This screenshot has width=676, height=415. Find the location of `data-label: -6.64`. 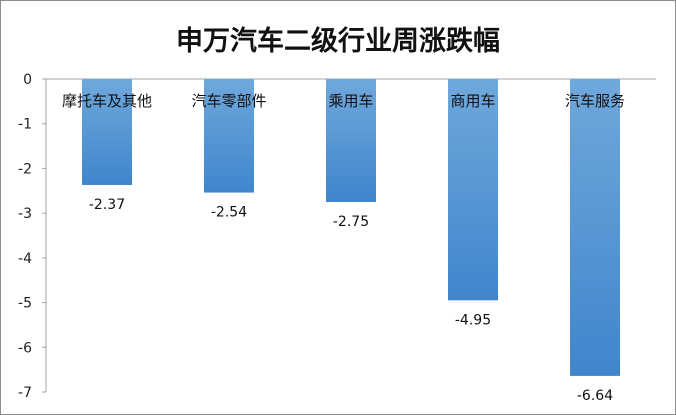

data-label: -6.64 is located at coordinates (595, 396).